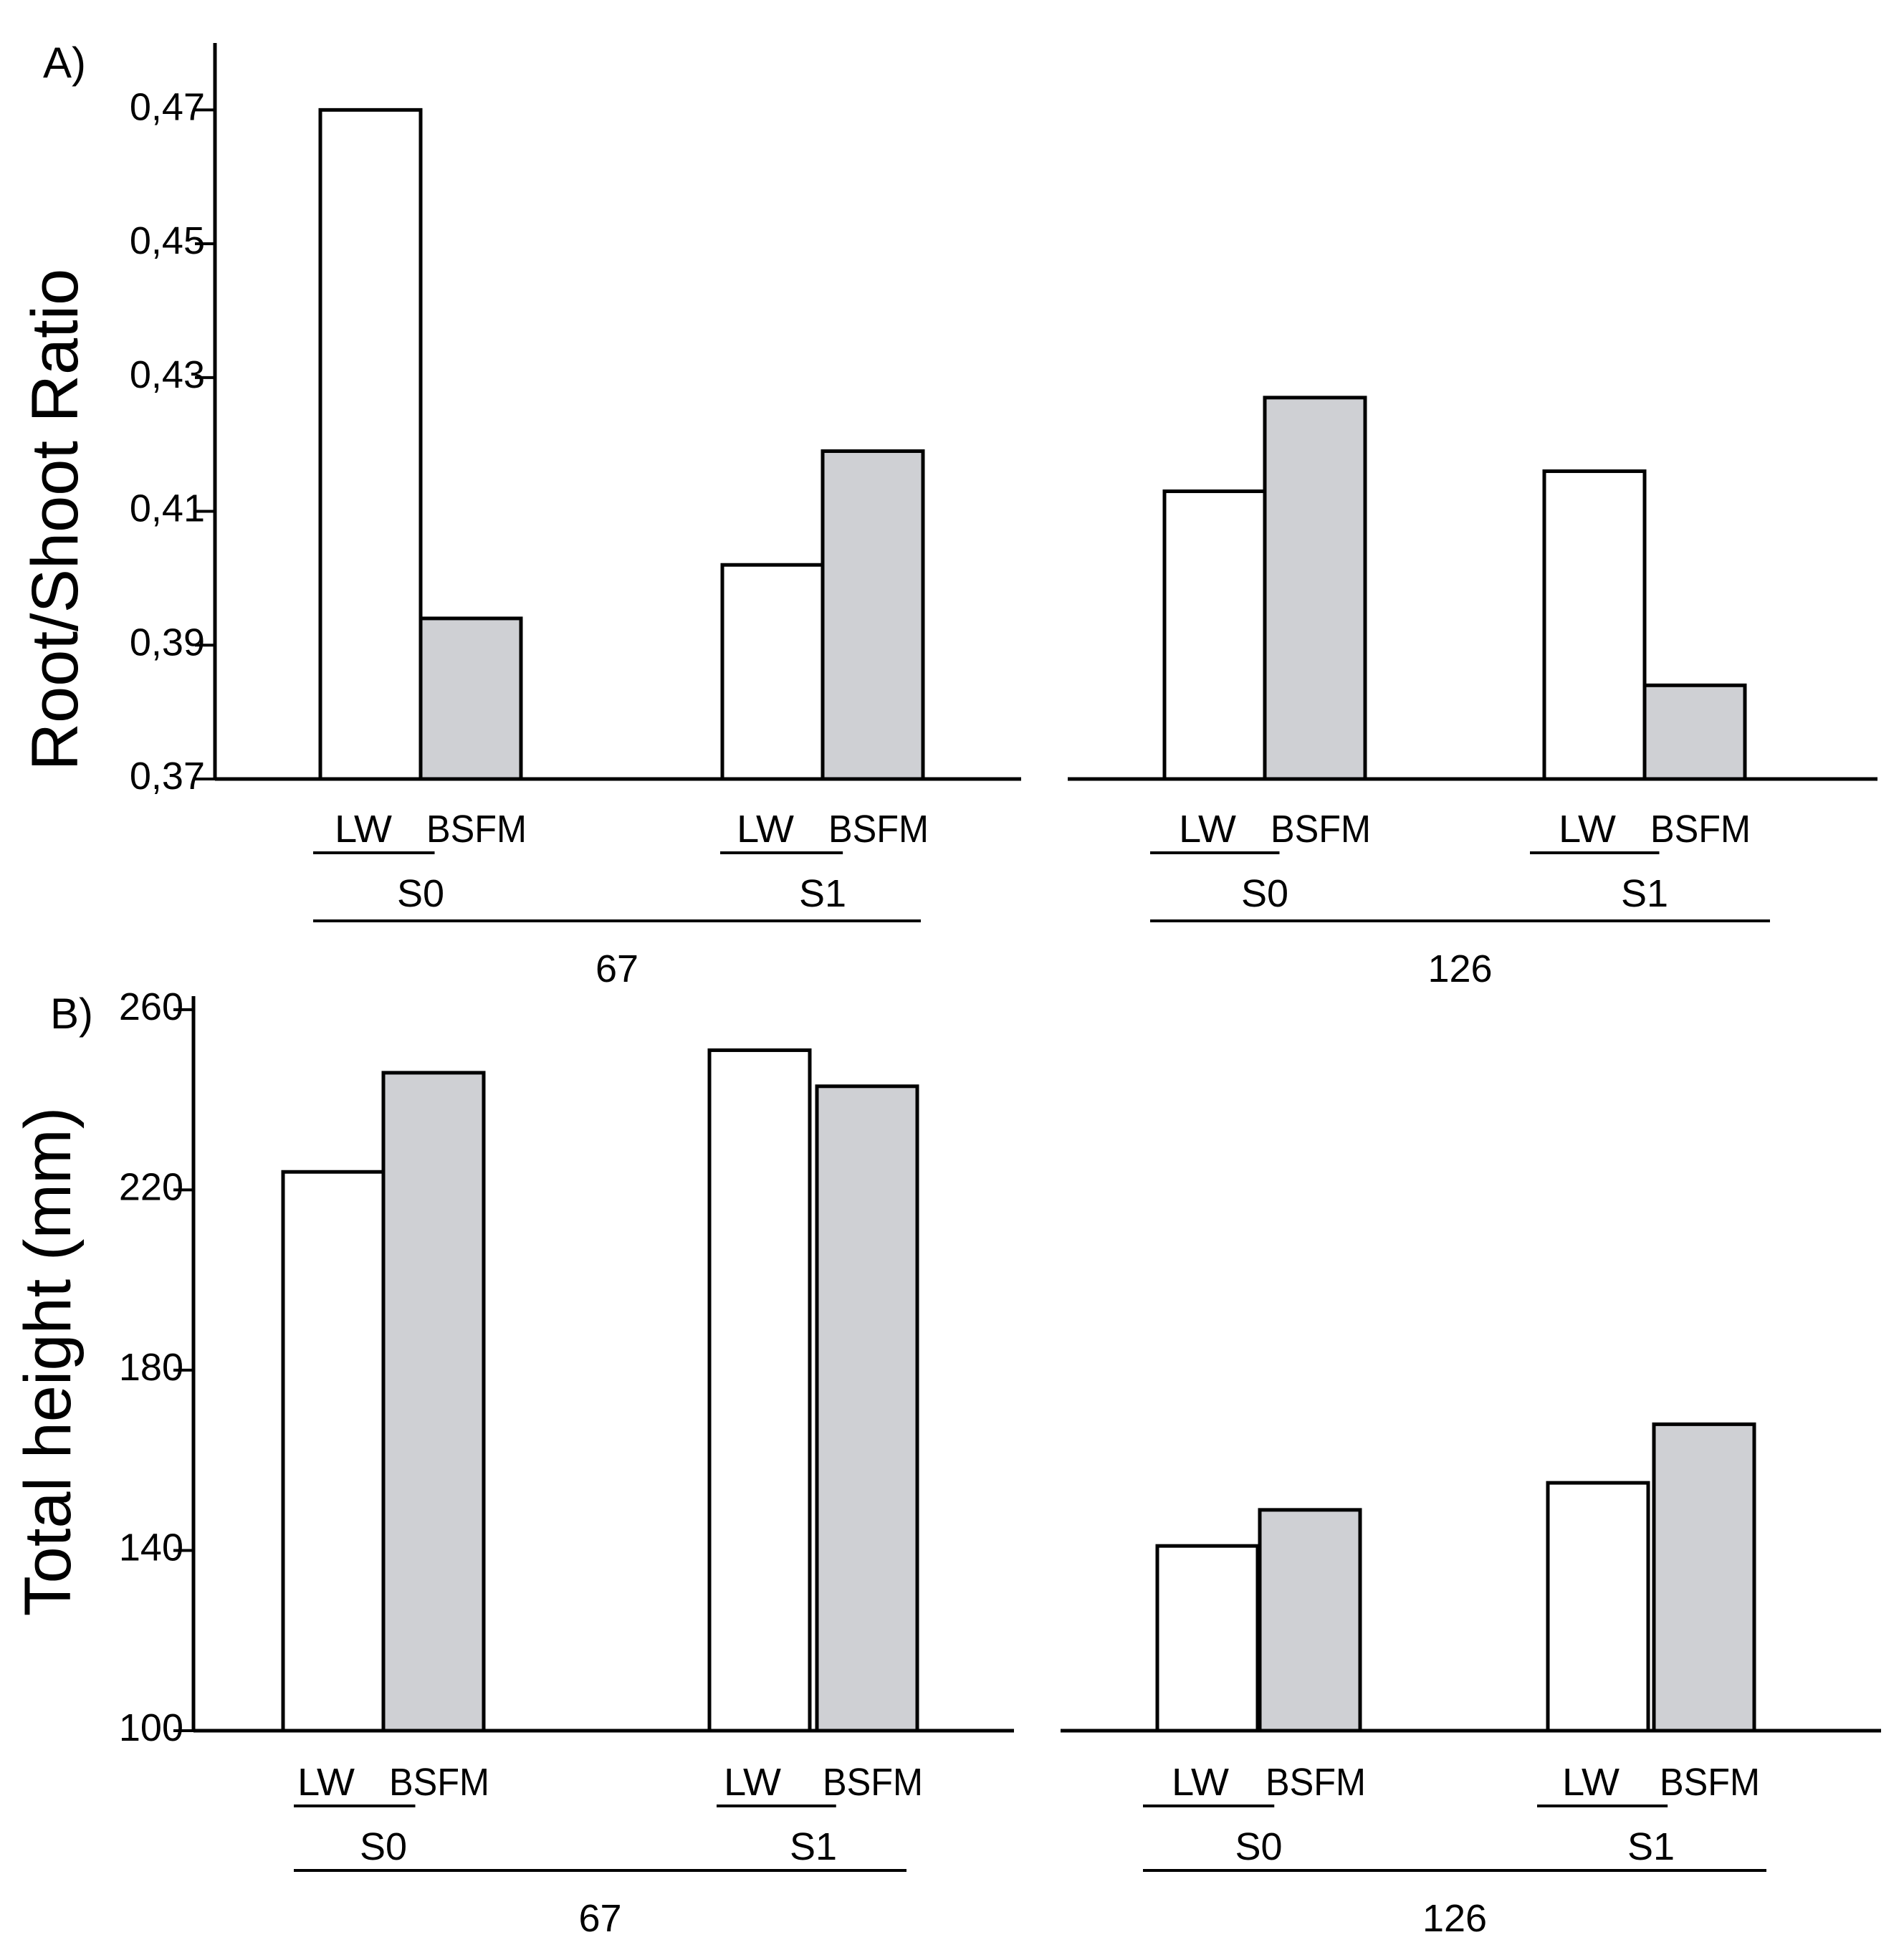 The width and height of the screenshot is (1904, 1955). What do you see at coordinates (167, 776) in the screenshot?
I see `y-tick-label: 0,37` at bounding box center [167, 776].